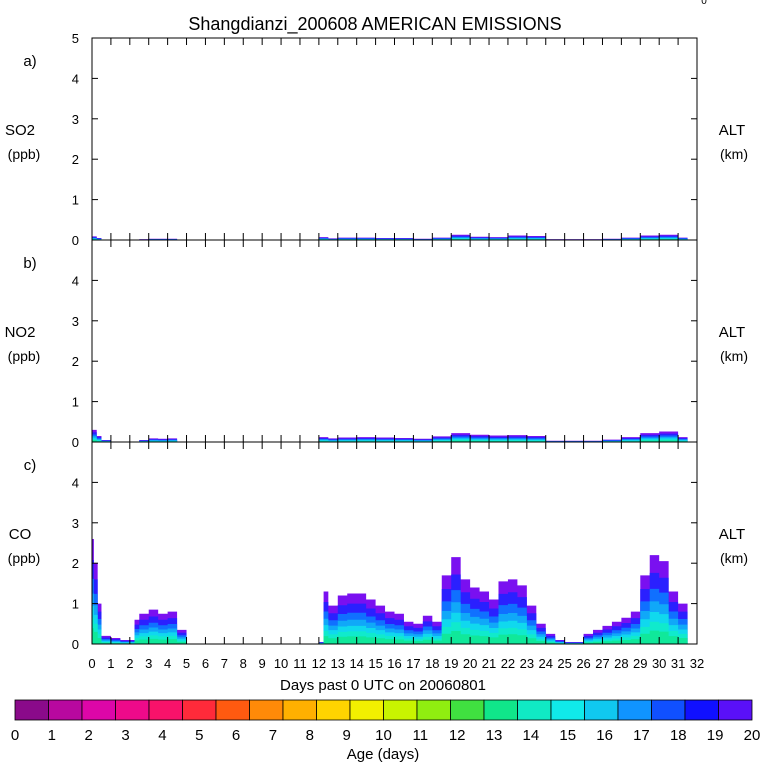 The height and width of the screenshot is (768, 768). Describe the element at coordinates (148, 663) in the screenshot. I see `x-tick-label: 3` at that location.